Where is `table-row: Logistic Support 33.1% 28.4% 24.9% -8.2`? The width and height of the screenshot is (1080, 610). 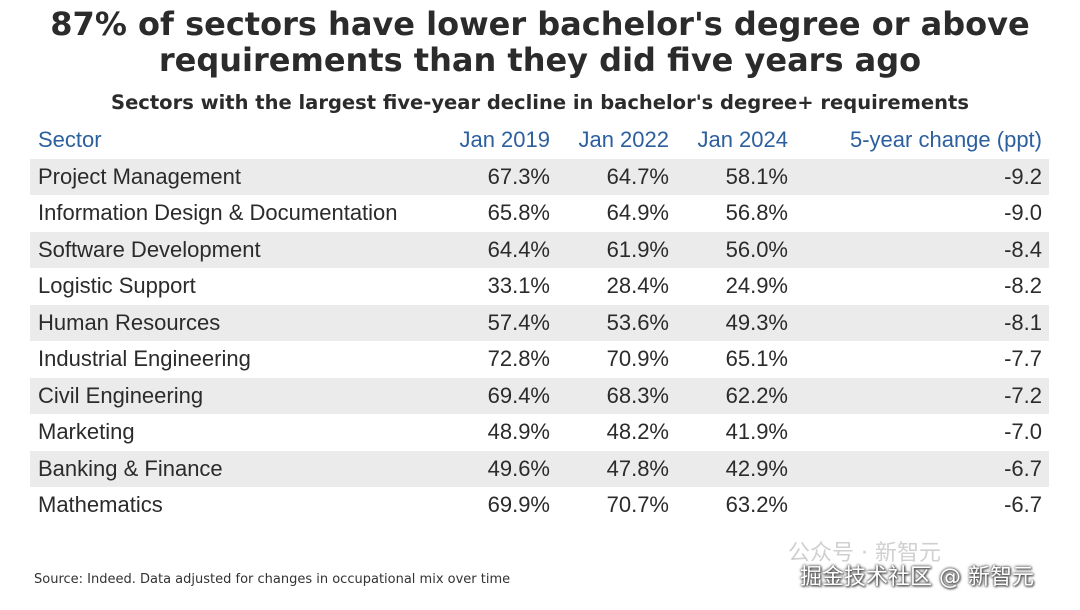
table-row: Logistic Support 33.1% 28.4% 24.9% -8.2 is located at coordinates (539, 286).